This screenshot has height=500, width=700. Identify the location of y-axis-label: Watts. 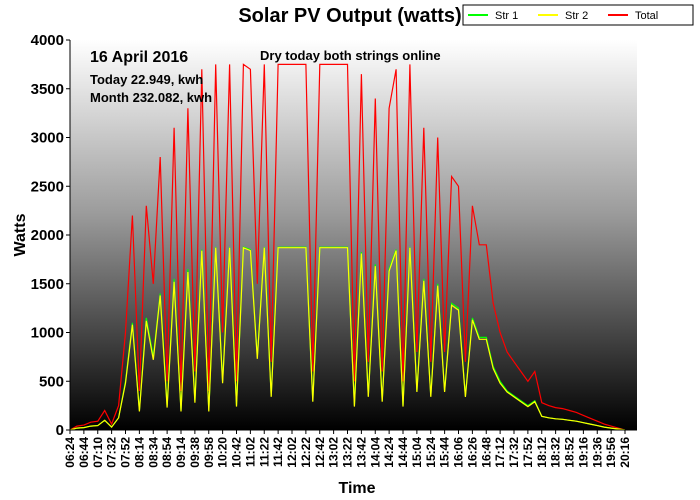
(20, 234).